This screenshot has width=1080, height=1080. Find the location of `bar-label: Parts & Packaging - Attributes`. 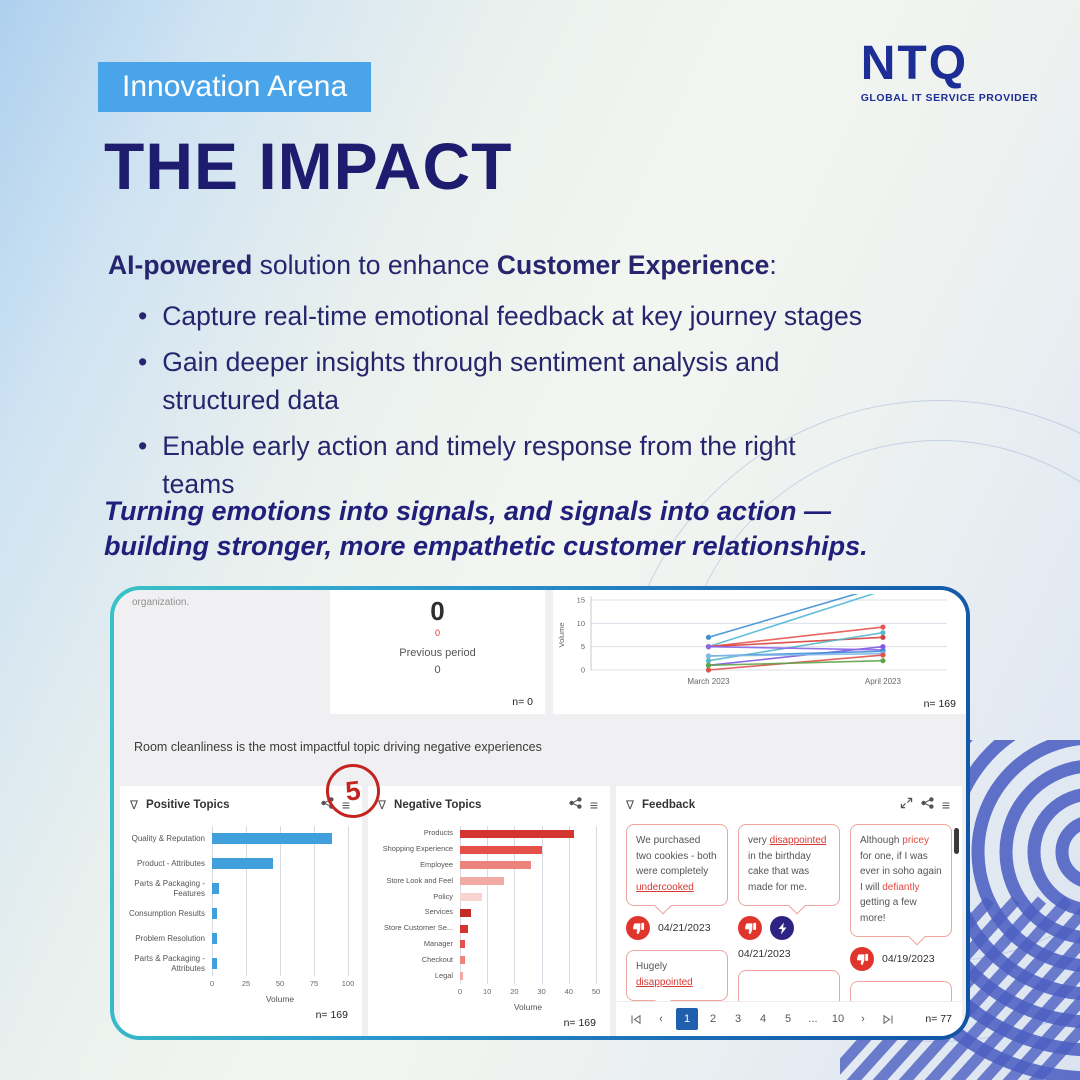

bar-label: Parts & Packaging - Attributes is located at coordinates (169, 963).